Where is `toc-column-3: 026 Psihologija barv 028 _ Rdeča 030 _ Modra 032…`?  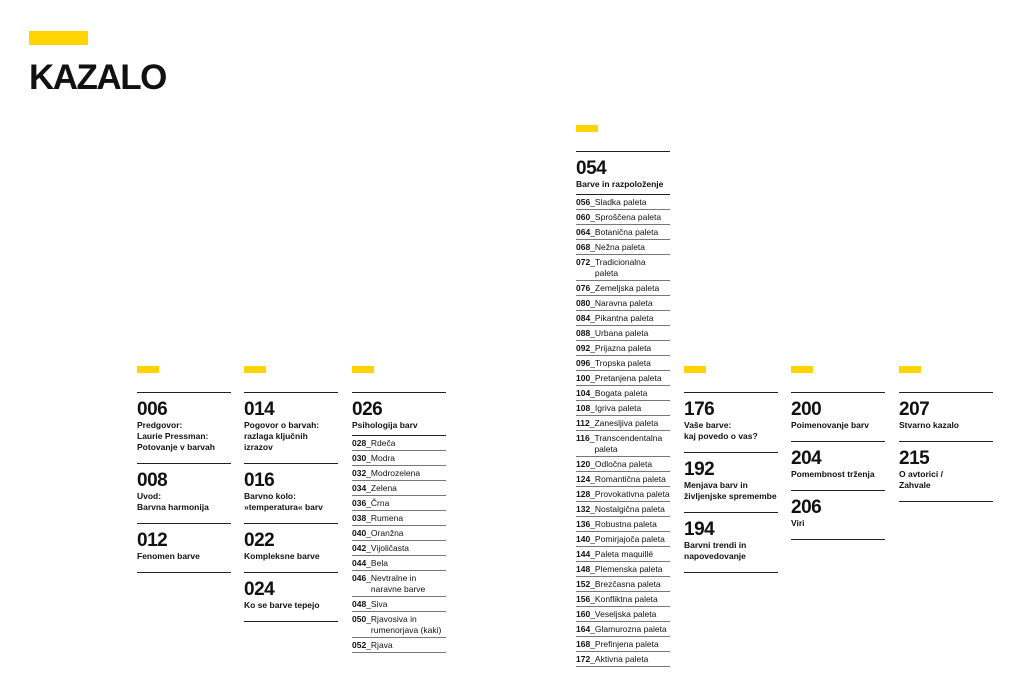 toc-column-3: 026 Psihologija barv 028 _ Rdeča 030 _ Modra 032… is located at coordinates (399, 522).